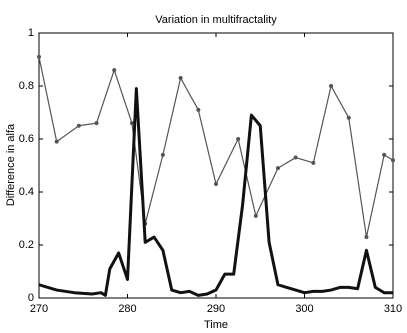 The image size is (407, 333). I want to click on y-tick-label: 0.2, so click(26, 245).